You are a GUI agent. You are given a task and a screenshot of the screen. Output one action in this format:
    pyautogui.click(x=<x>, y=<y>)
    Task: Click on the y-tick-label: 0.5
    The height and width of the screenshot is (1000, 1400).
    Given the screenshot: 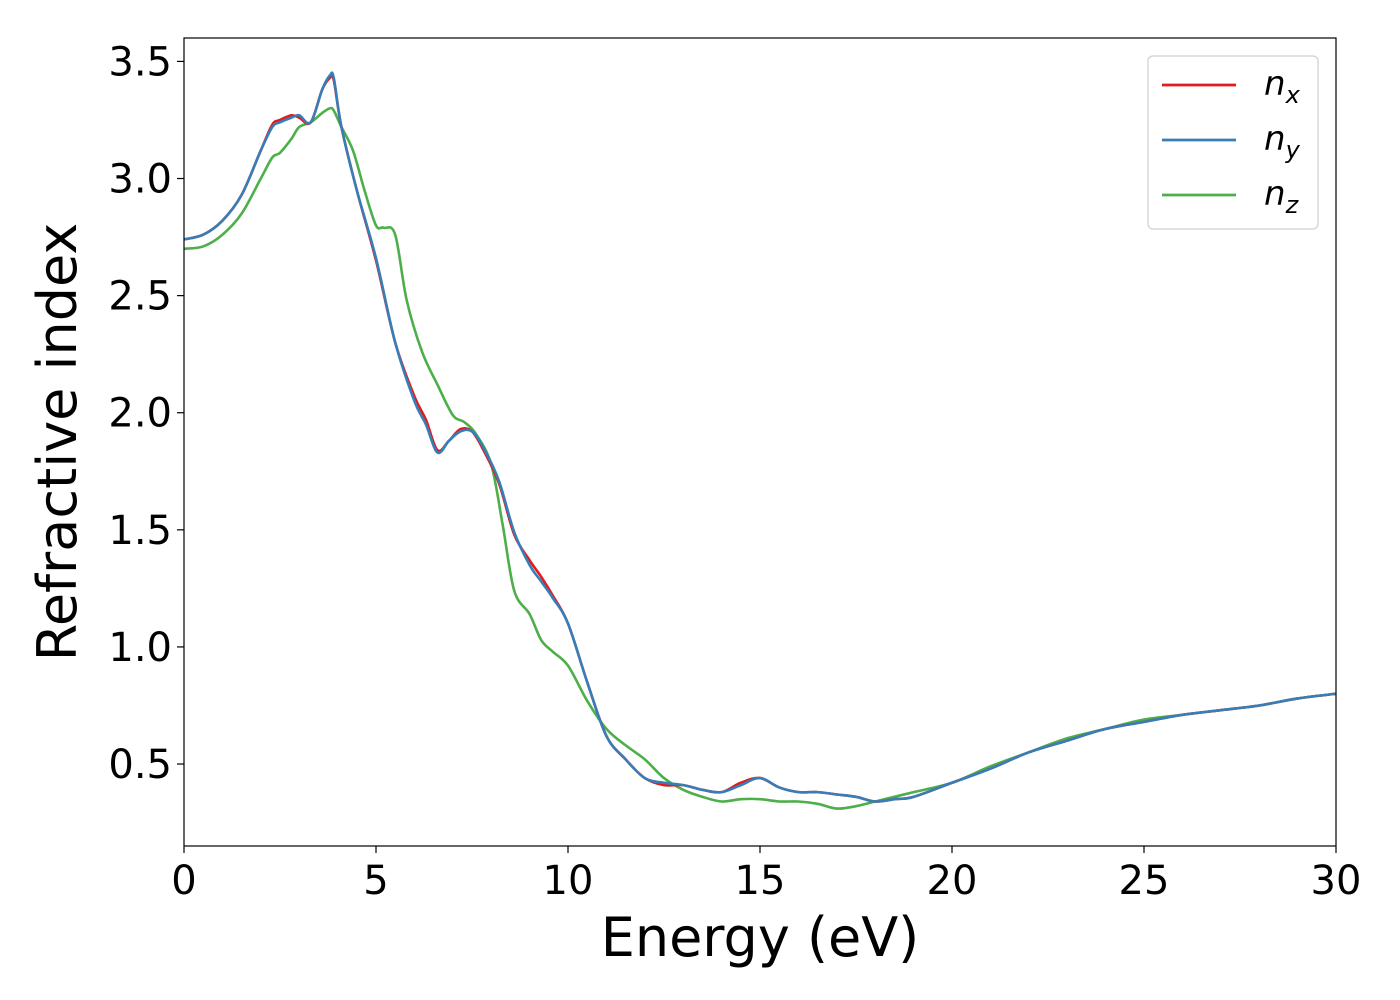 What is the action you would take?
    pyautogui.click(x=140, y=765)
    